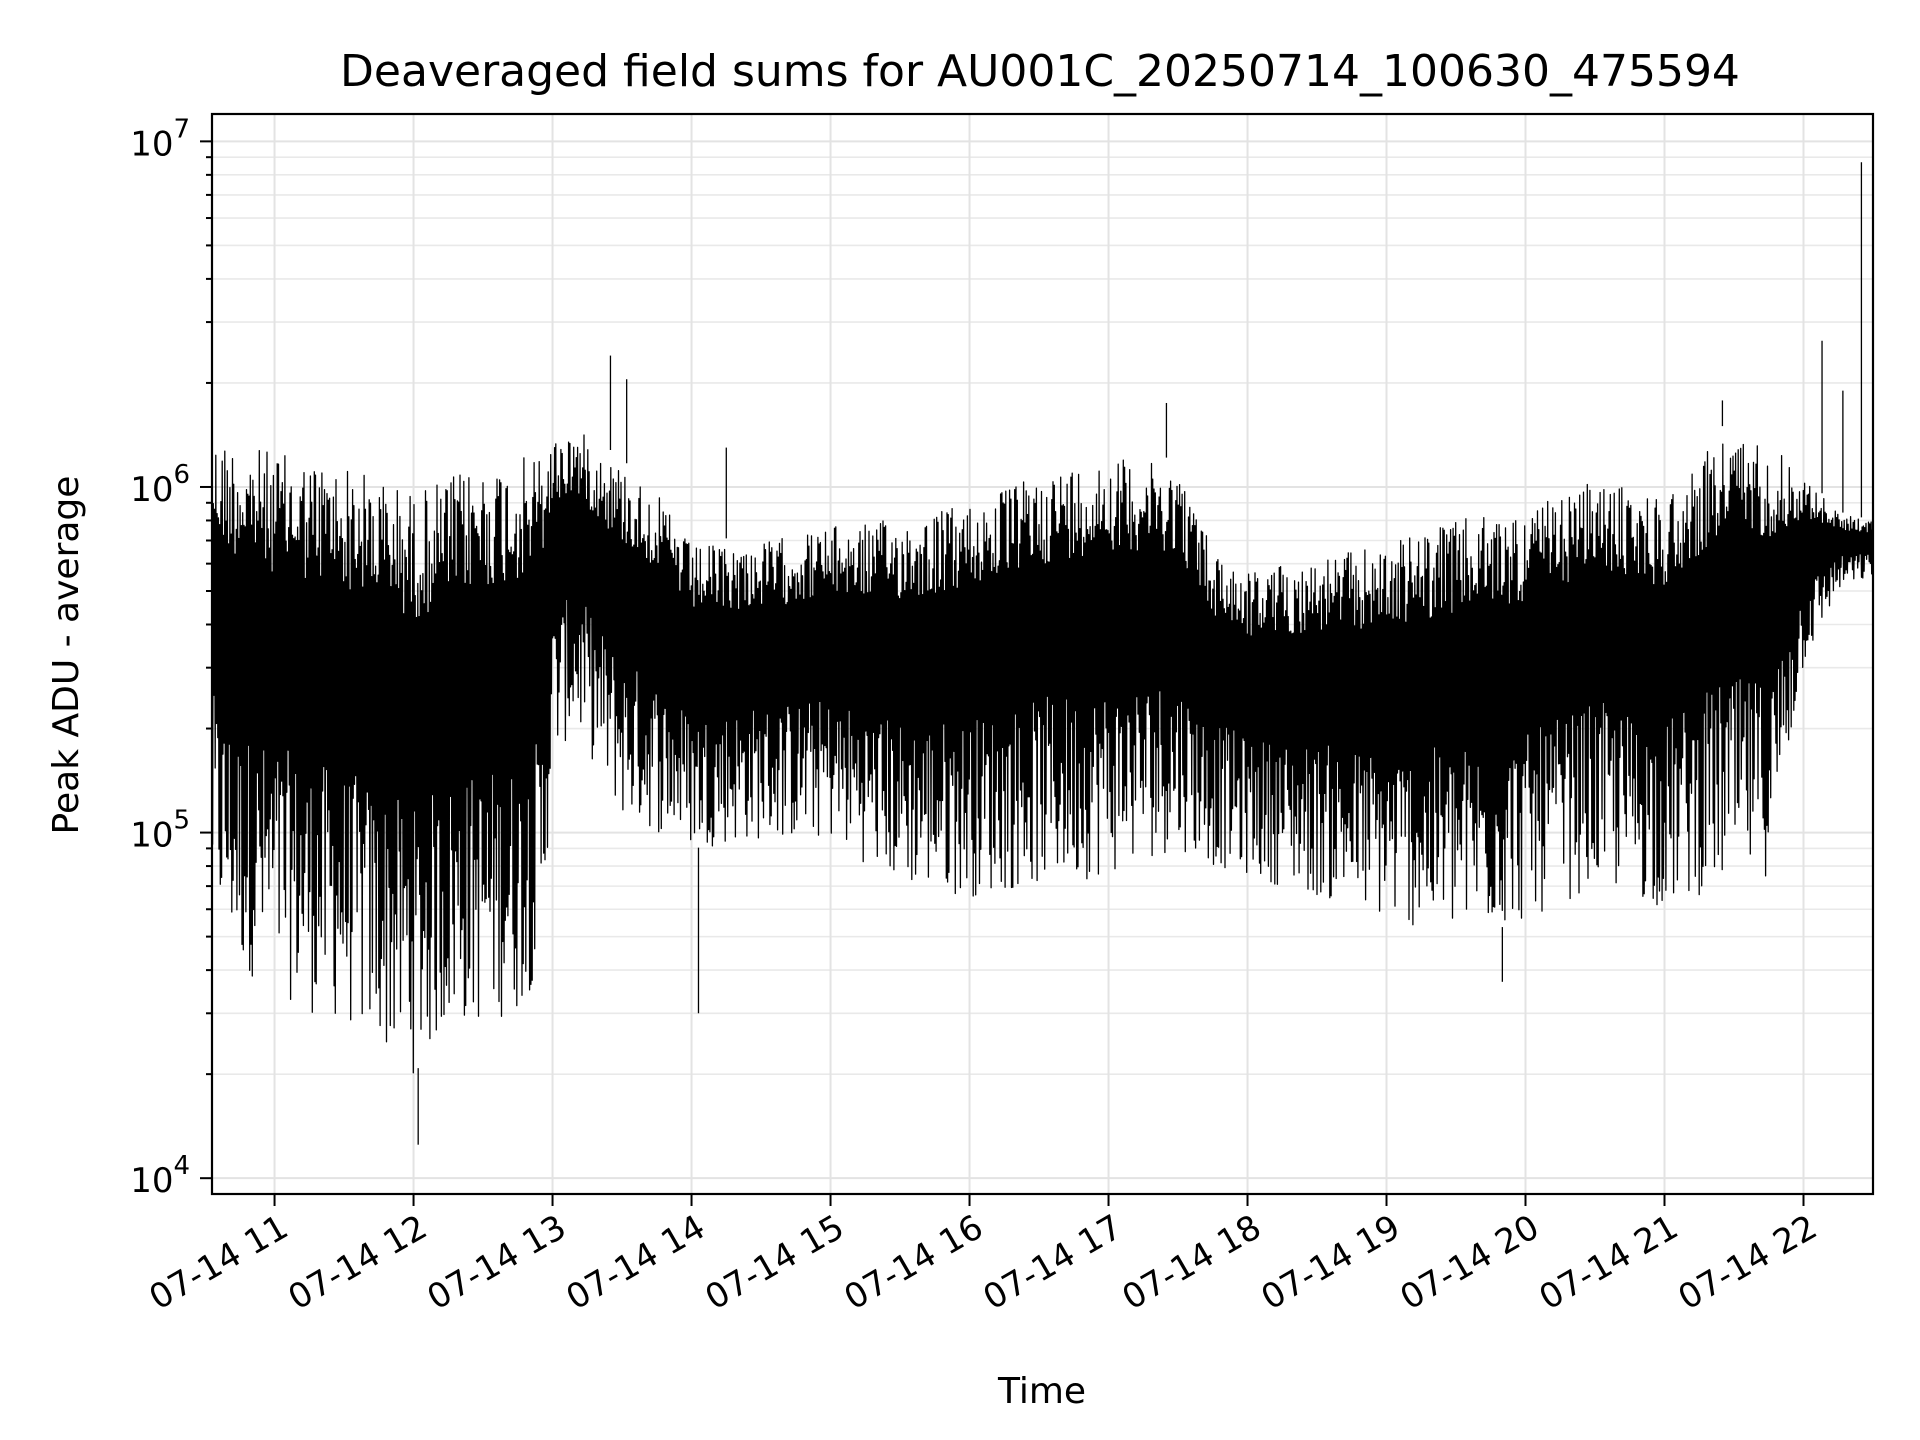 The width and height of the screenshot is (1920, 1440). I want to click on y-tick-label: 10⁵, so click(160, 831).